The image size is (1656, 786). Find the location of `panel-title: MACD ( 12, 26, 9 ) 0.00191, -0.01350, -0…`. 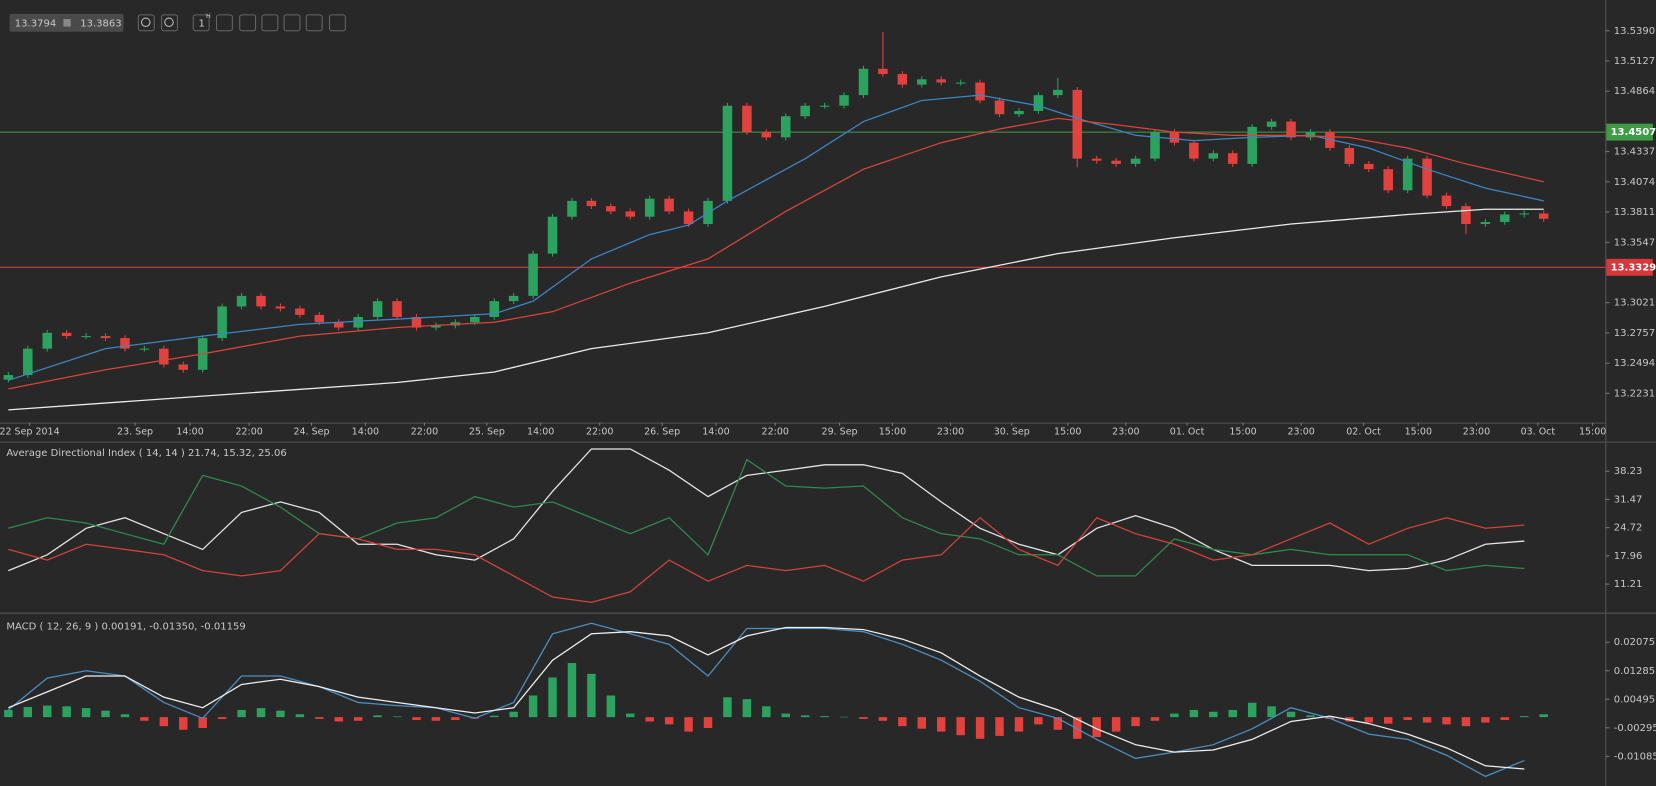

panel-title: MACD ( 12, 26, 9 ) 0.00191, -0.01350, -0… is located at coordinates (125, 626).